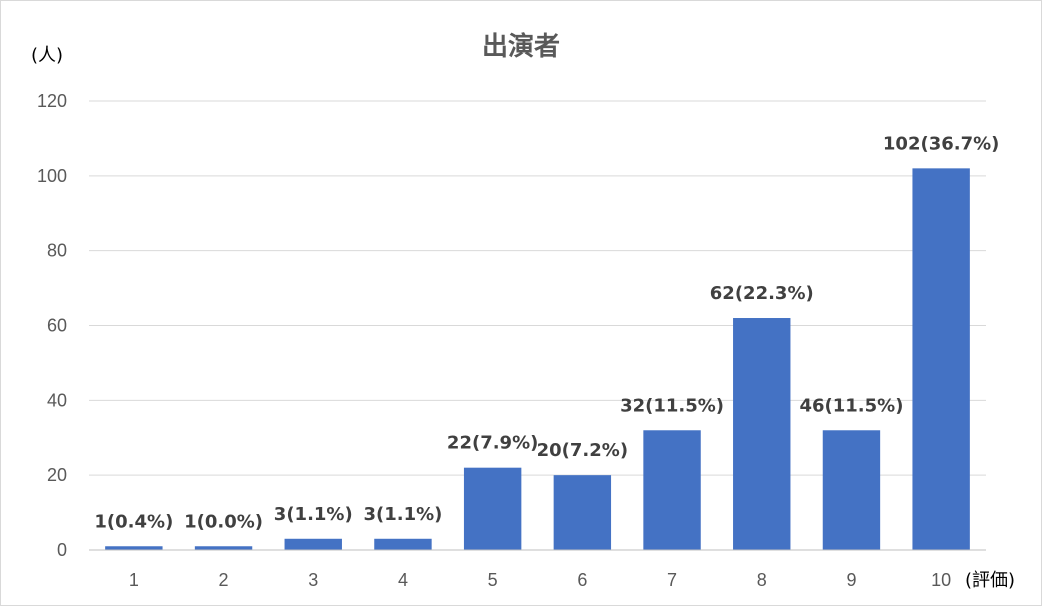 The width and height of the screenshot is (1042, 606). I want to click on y-tick-label: 120, so click(52, 101).